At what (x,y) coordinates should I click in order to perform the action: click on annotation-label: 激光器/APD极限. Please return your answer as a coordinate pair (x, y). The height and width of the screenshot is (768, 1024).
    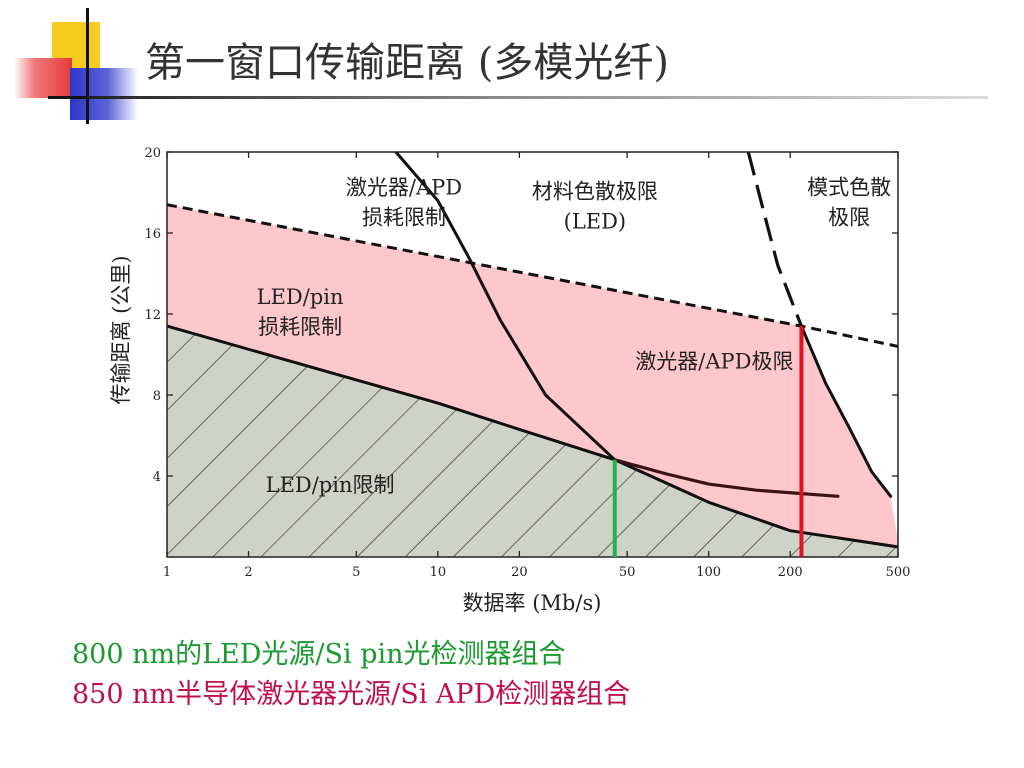
    Looking at the image, I should click on (714, 362).